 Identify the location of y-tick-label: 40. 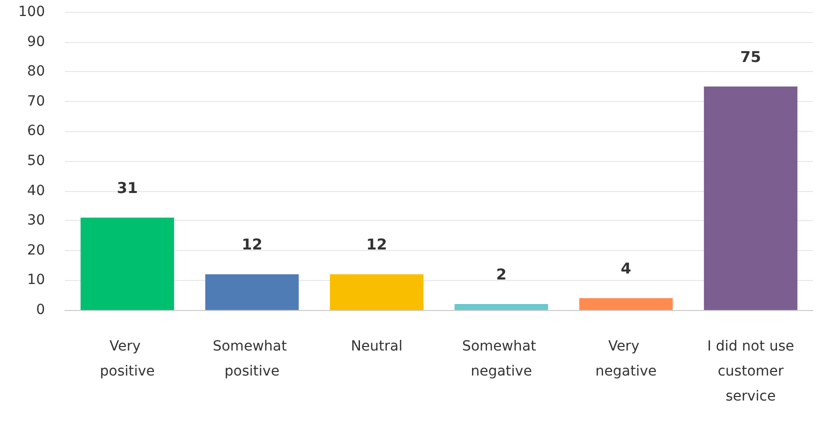
(36, 190).